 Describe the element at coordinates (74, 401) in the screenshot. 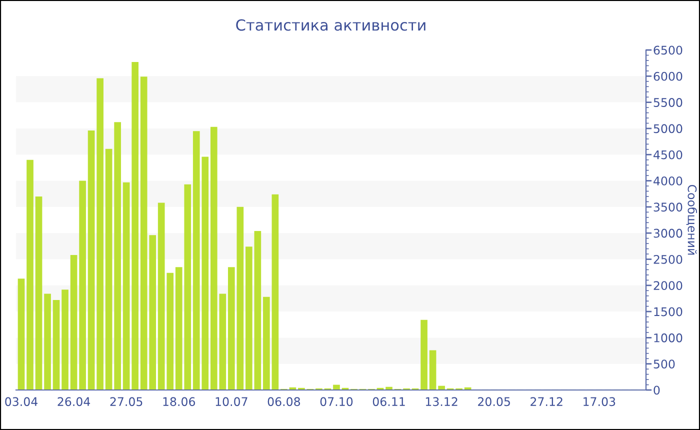

I see `x-tick-label: 26.04` at that location.